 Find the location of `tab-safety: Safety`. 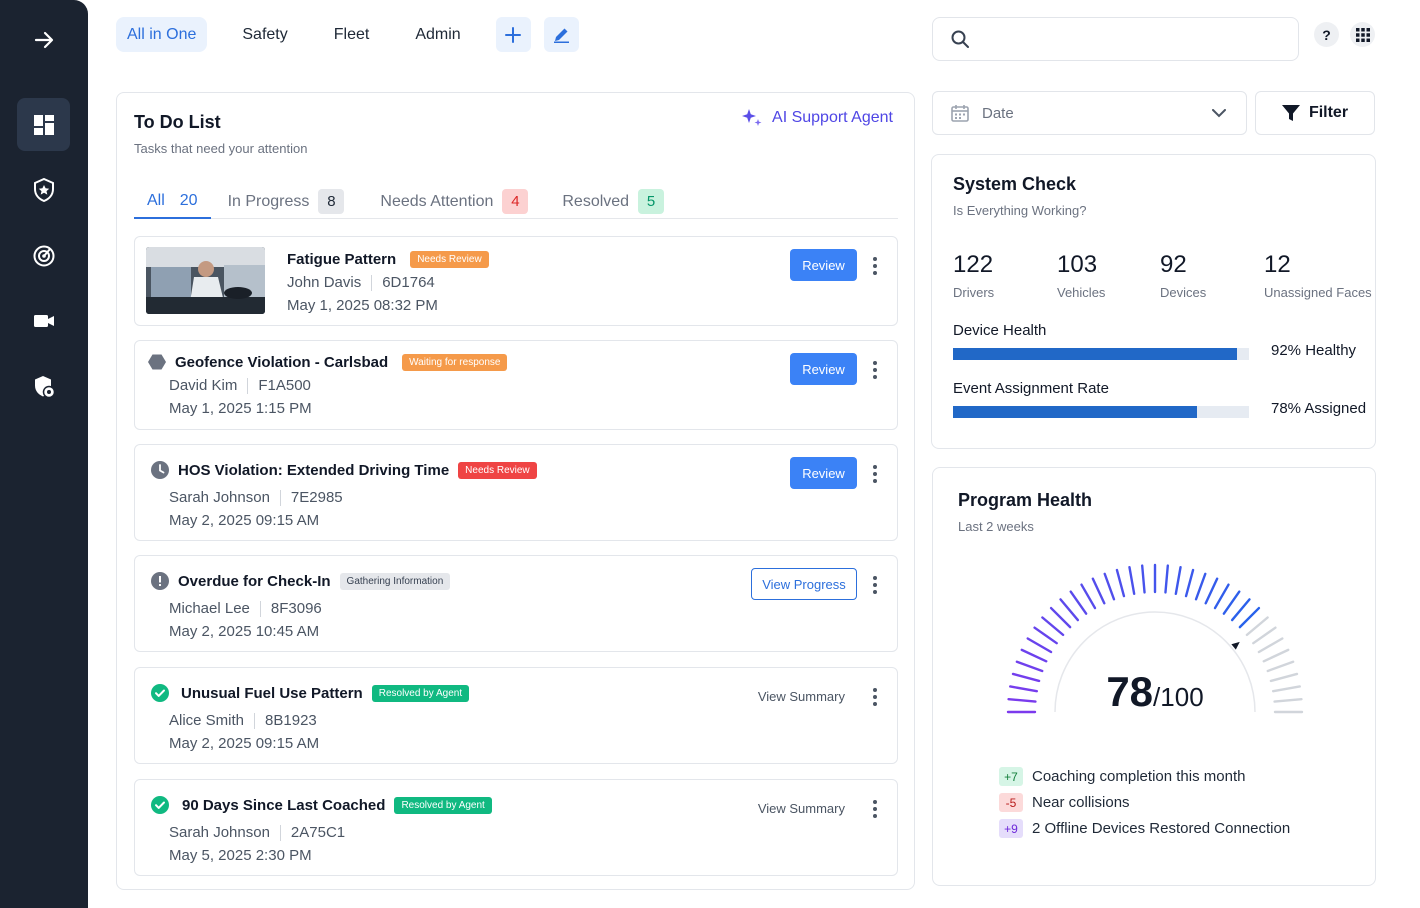

tab-safety: Safety is located at coordinates (265, 34).